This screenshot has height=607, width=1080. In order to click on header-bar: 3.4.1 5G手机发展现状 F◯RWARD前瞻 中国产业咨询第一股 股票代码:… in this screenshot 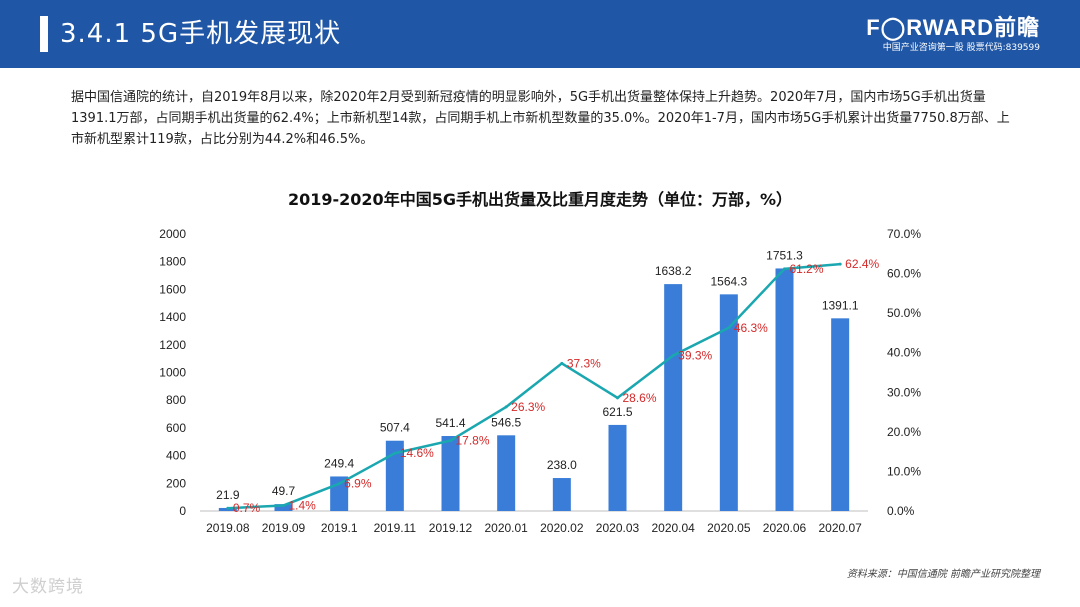, I will do `click(540, 34)`.